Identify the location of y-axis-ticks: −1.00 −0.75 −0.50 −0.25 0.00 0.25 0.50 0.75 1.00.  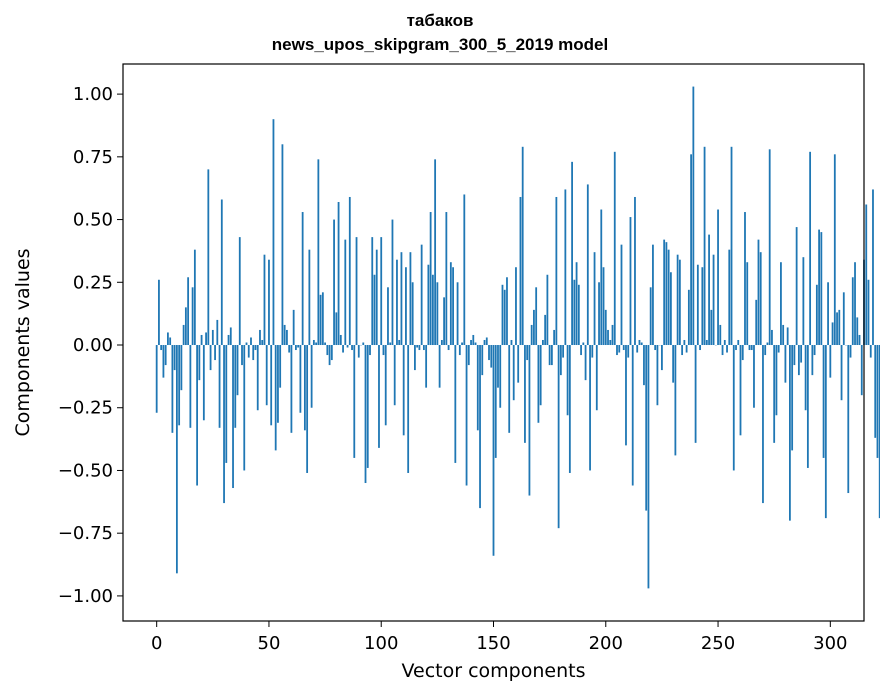
(90, 345).